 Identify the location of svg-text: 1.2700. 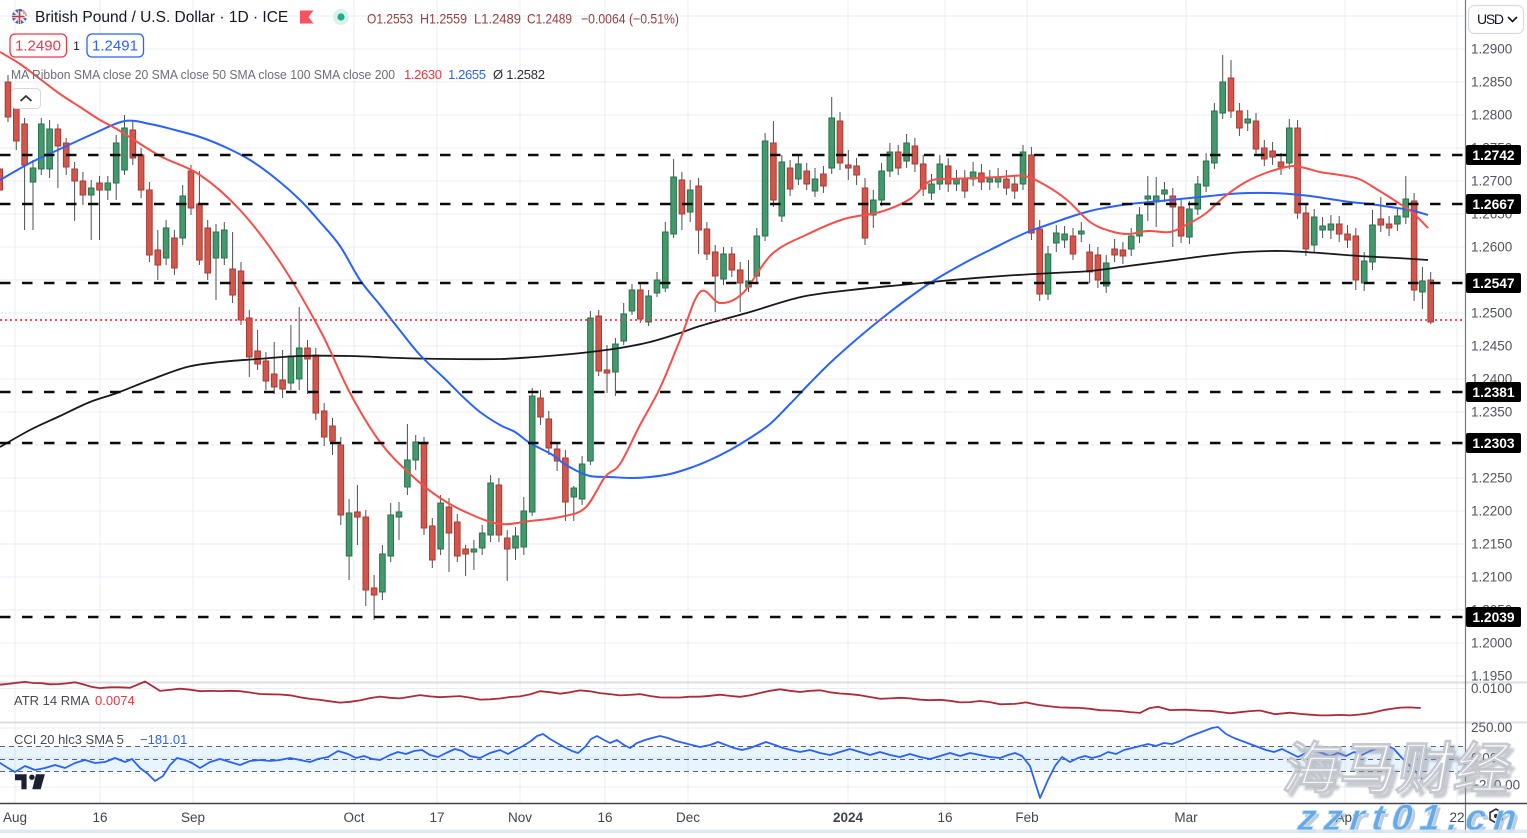
(1491, 181).